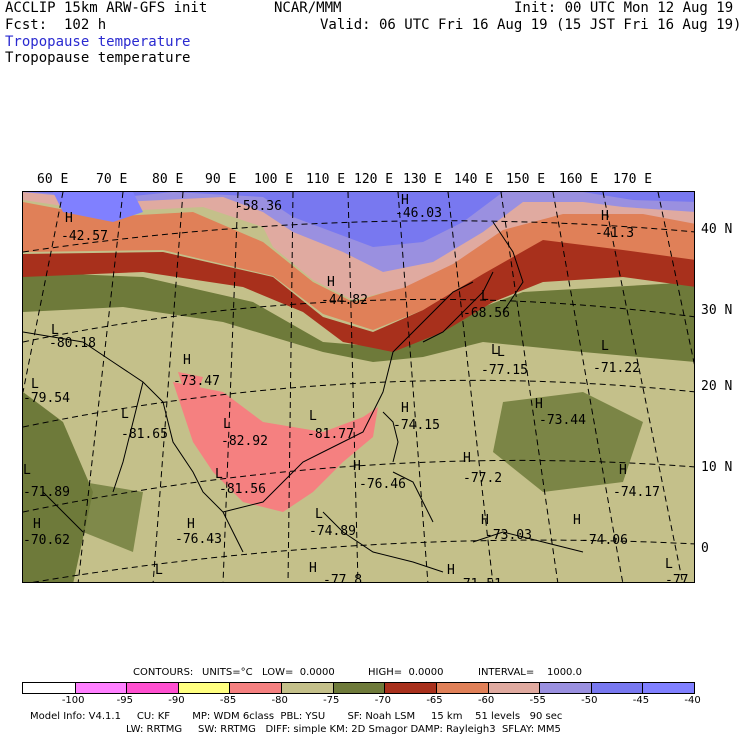 The width and height of the screenshot is (740, 740). What do you see at coordinates (717, 310) in the screenshot?
I see `lat-label: 30 N` at bounding box center [717, 310].